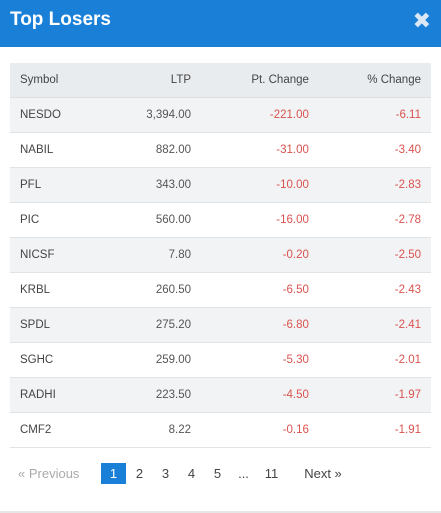 This screenshot has height=513, width=441. What do you see at coordinates (323, 473) in the screenshot?
I see `next-page-button: Next »` at bounding box center [323, 473].